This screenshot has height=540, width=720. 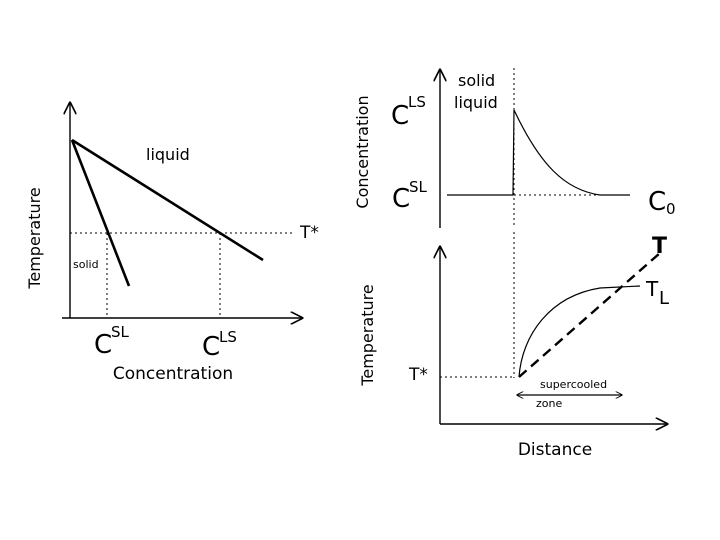 What do you see at coordinates (664, 298) in the screenshot?
I see `svg-text: L` at bounding box center [664, 298].